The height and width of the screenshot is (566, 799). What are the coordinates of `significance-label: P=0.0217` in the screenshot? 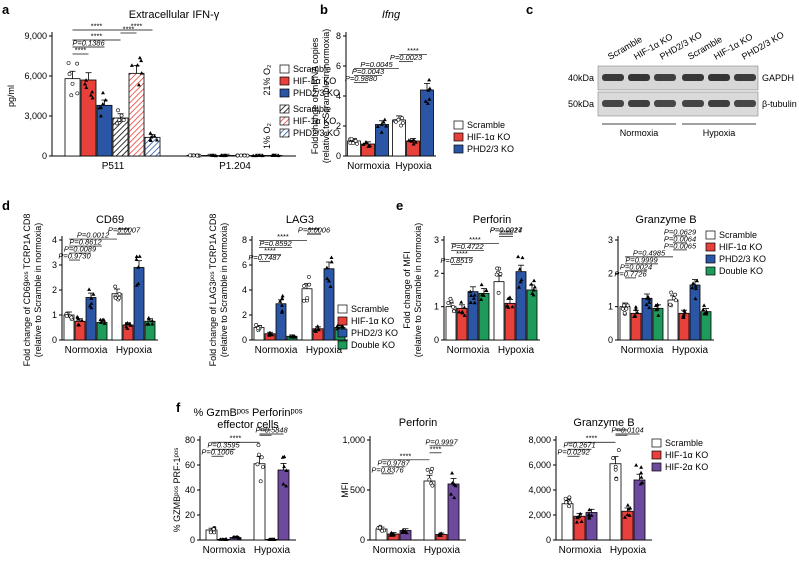 It's located at (506, 230).